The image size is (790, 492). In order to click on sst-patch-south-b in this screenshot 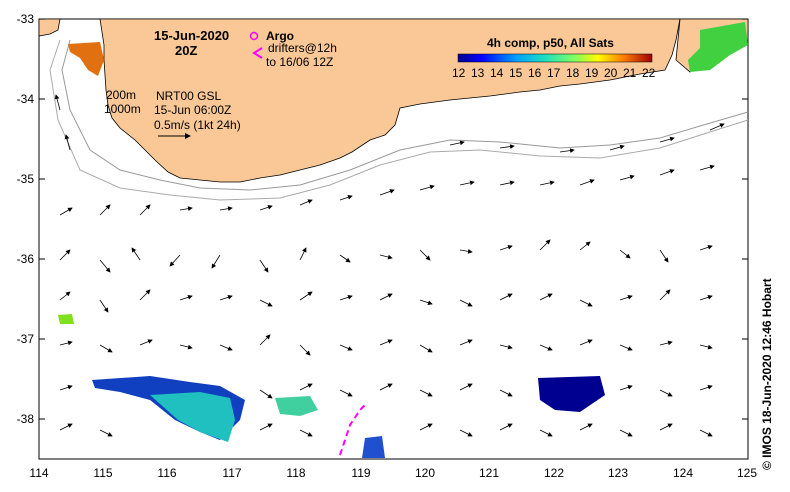, I will do `click(192, 417)`.